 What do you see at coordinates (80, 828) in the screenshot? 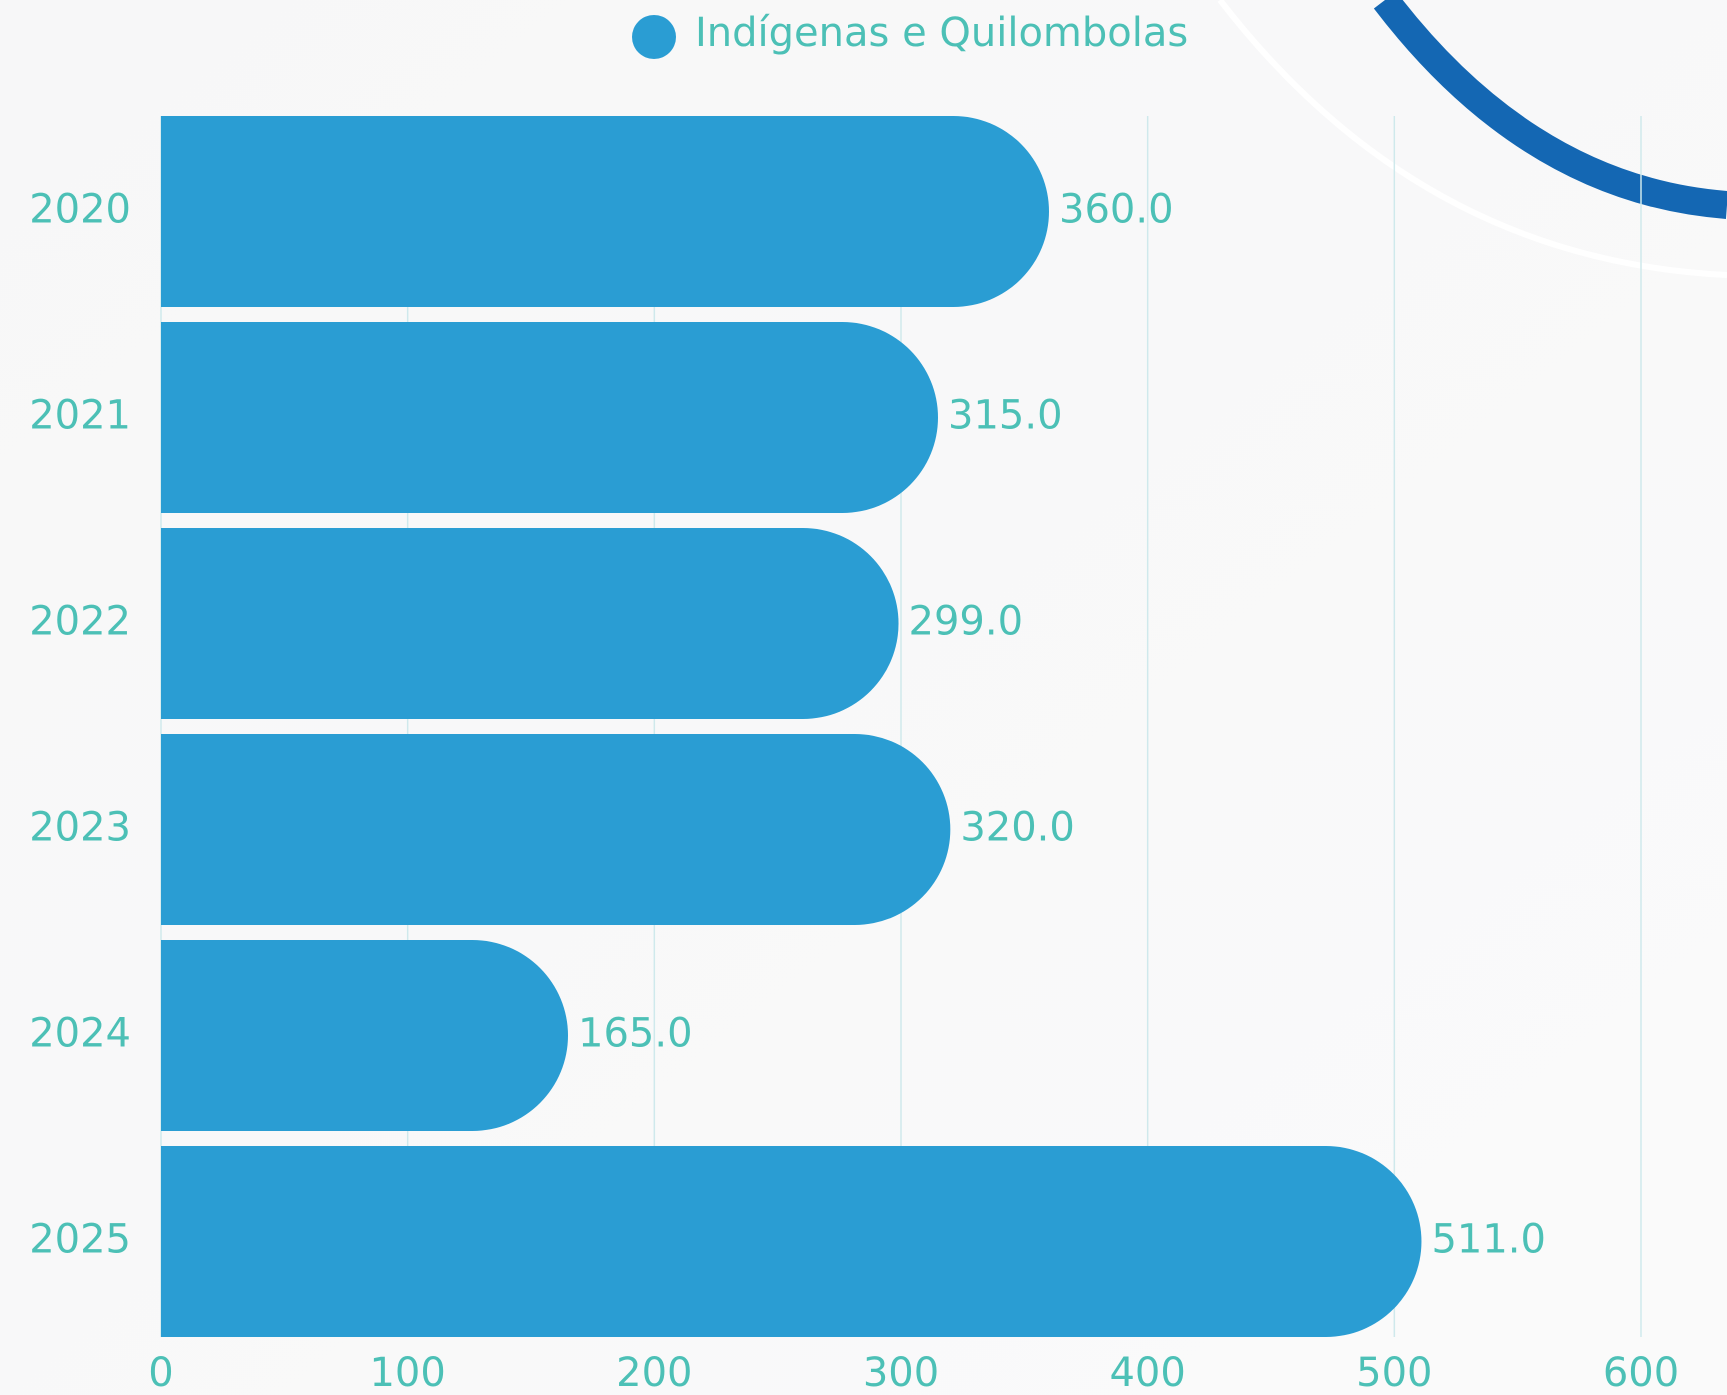
I see `y-tick-label: 2023` at bounding box center [80, 828].